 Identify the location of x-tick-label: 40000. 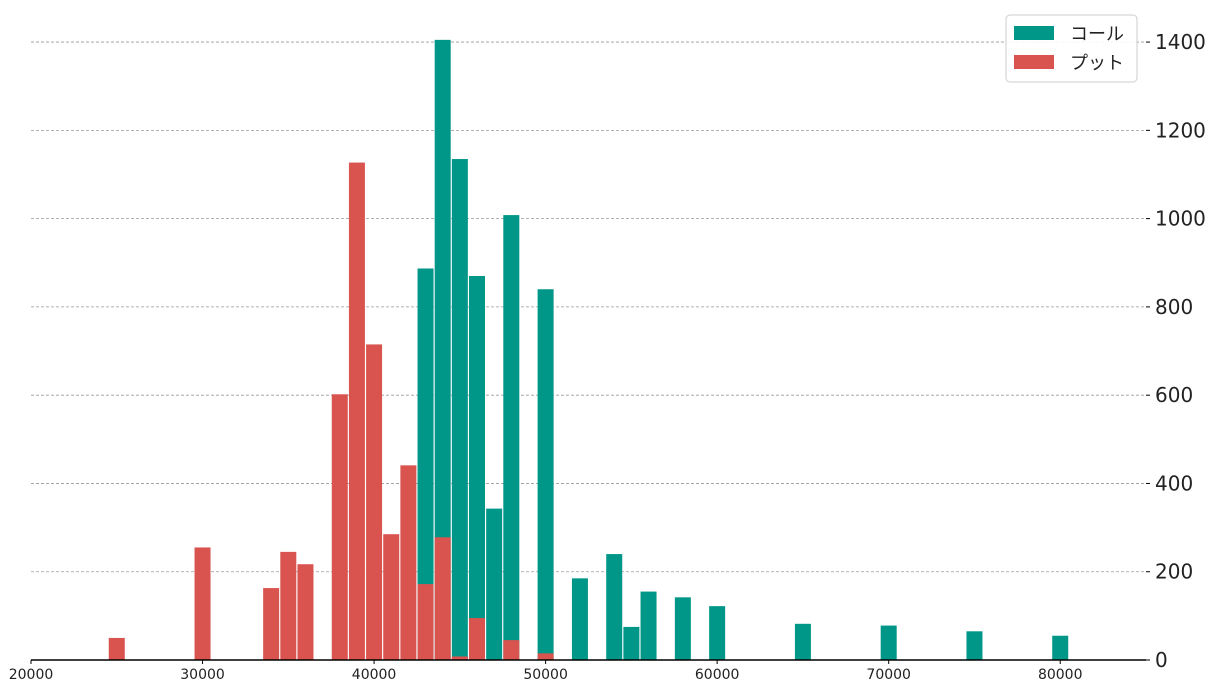
(374, 675).